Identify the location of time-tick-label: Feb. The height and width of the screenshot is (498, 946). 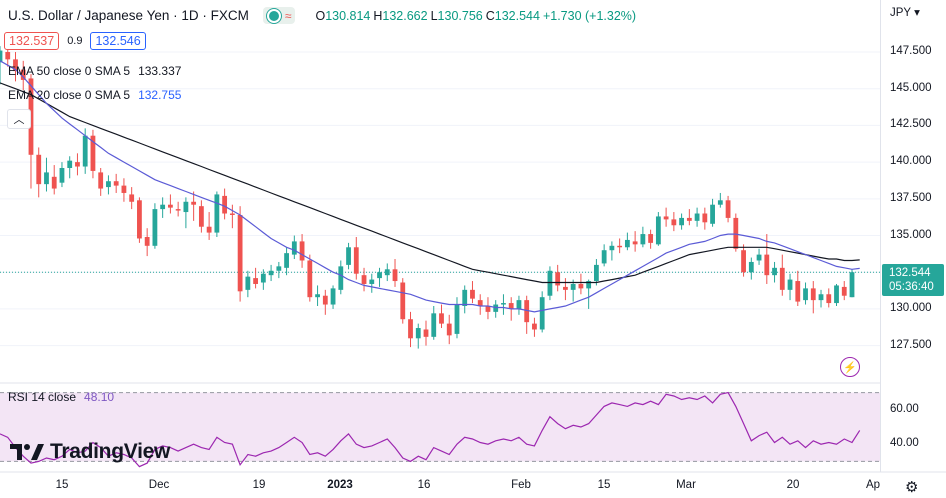
(521, 485).